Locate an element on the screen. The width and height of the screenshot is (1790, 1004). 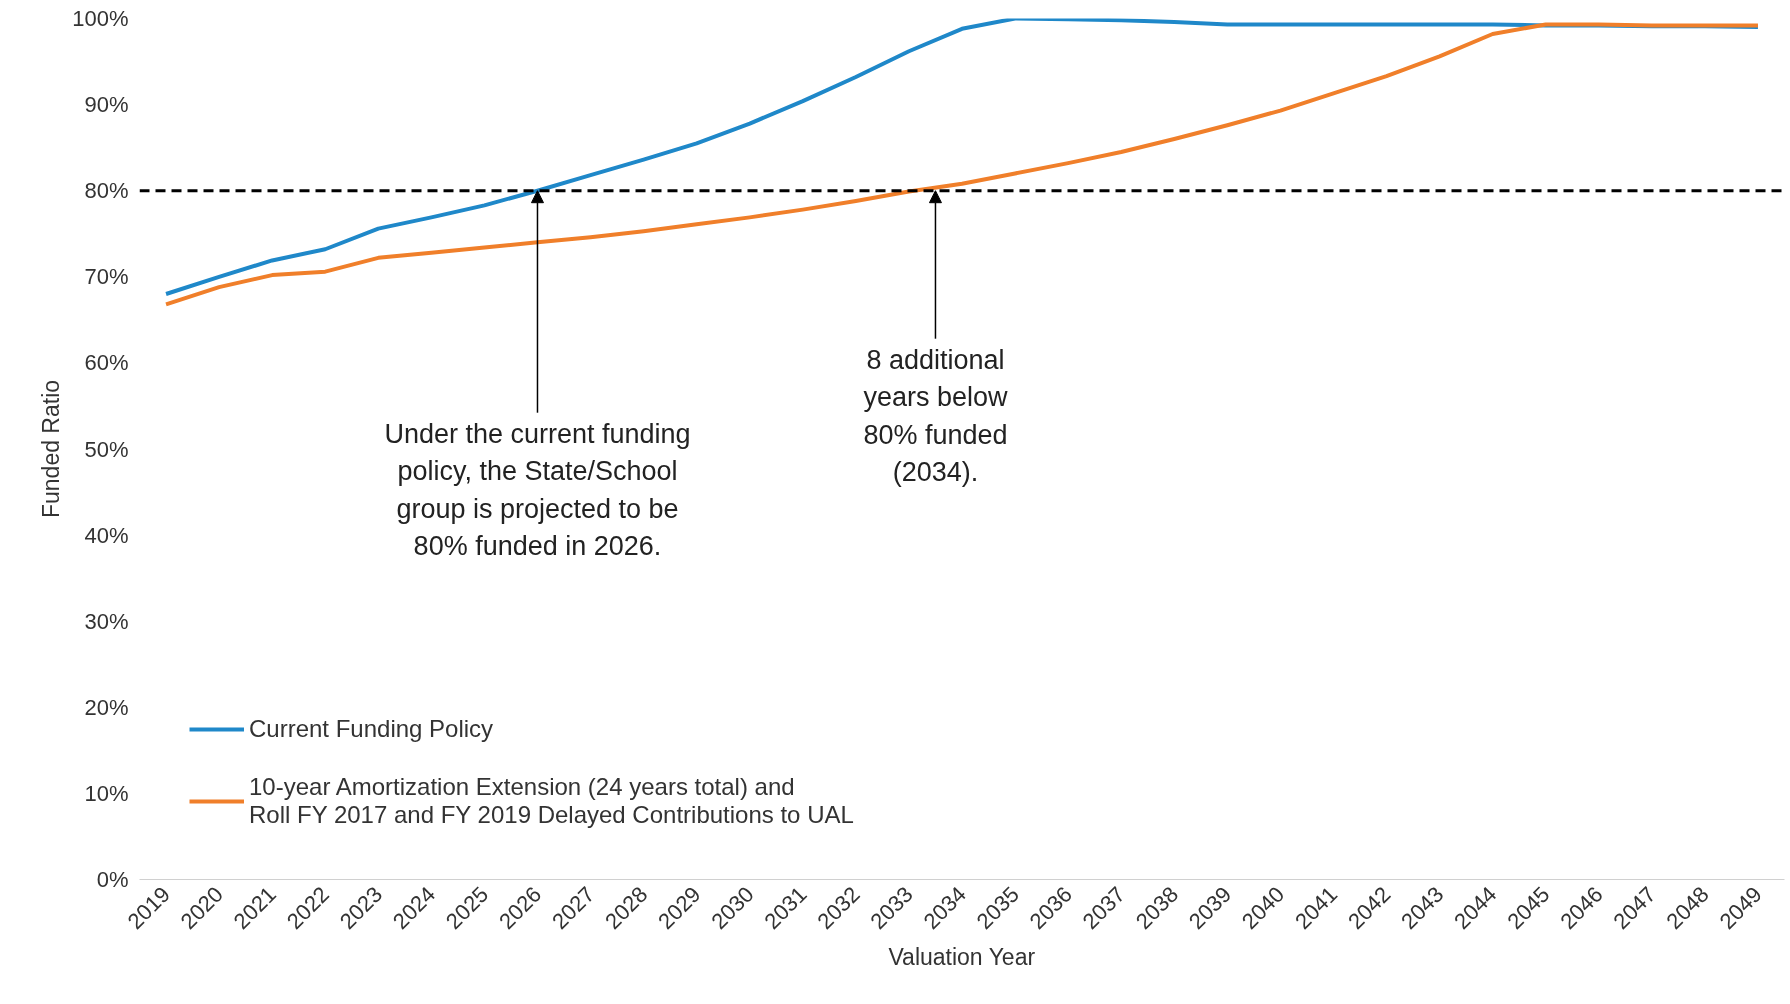
y-axis-title: Funded Ratio is located at coordinates (51, 449).